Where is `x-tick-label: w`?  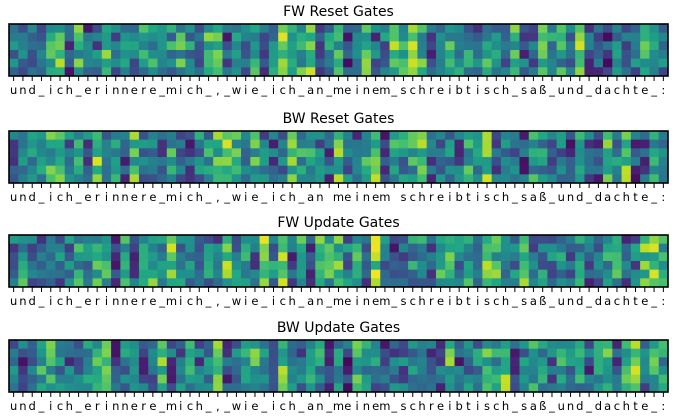
x-tick-label: w is located at coordinates (236, 406).